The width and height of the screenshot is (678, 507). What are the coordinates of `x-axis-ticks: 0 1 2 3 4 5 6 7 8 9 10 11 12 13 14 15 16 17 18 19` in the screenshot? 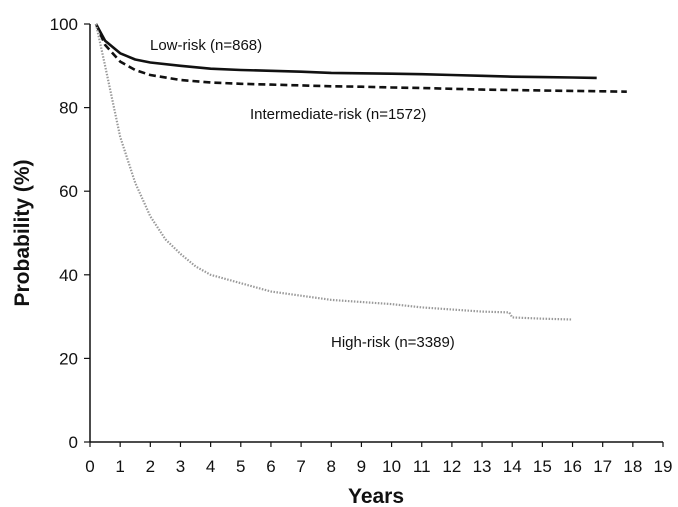 It's located at (378, 459).